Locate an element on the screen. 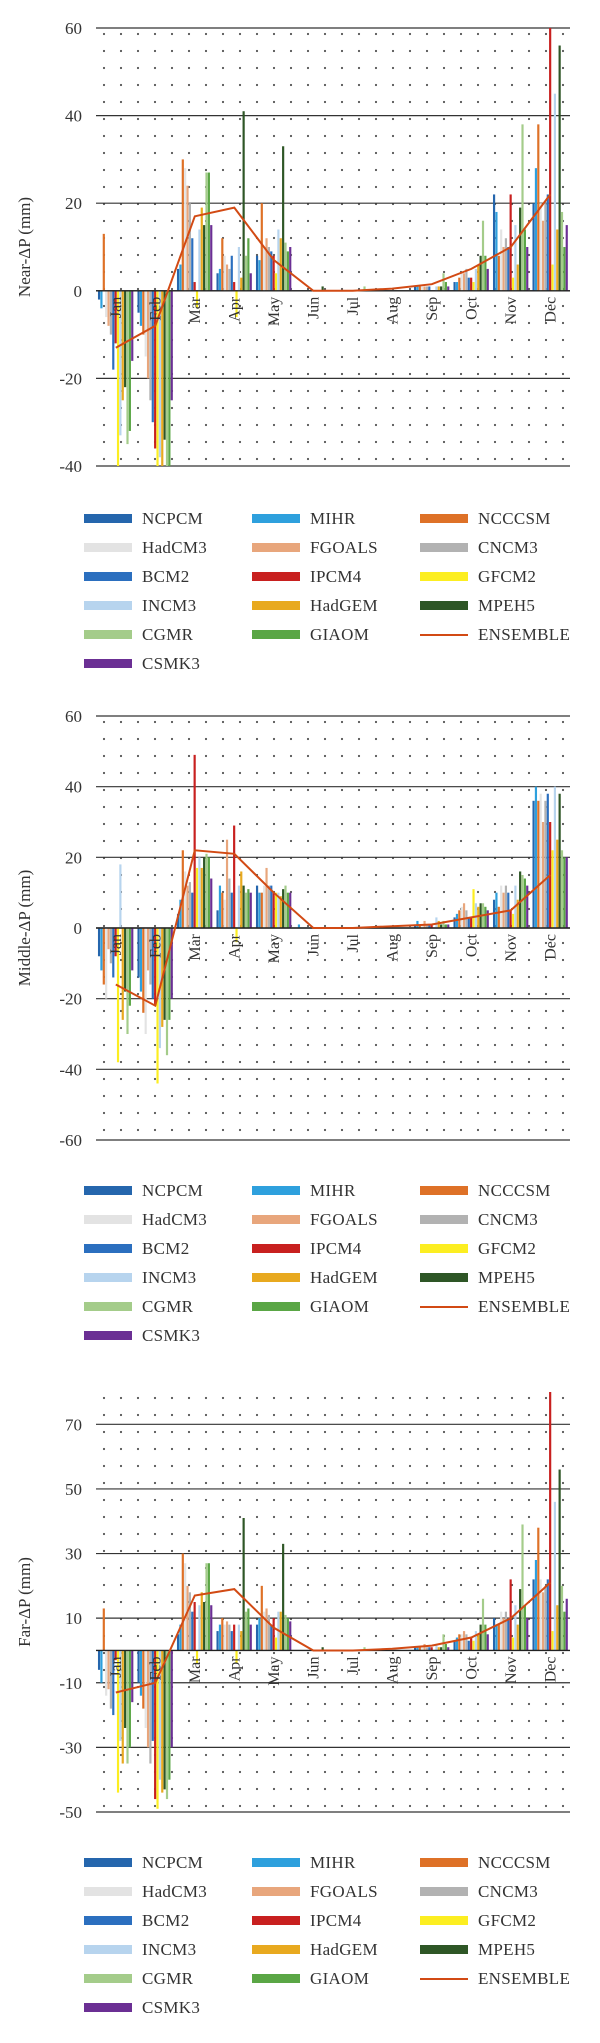 The image size is (600, 2043). bar-ncpcm-jan is located at coordinates (99, 1660).